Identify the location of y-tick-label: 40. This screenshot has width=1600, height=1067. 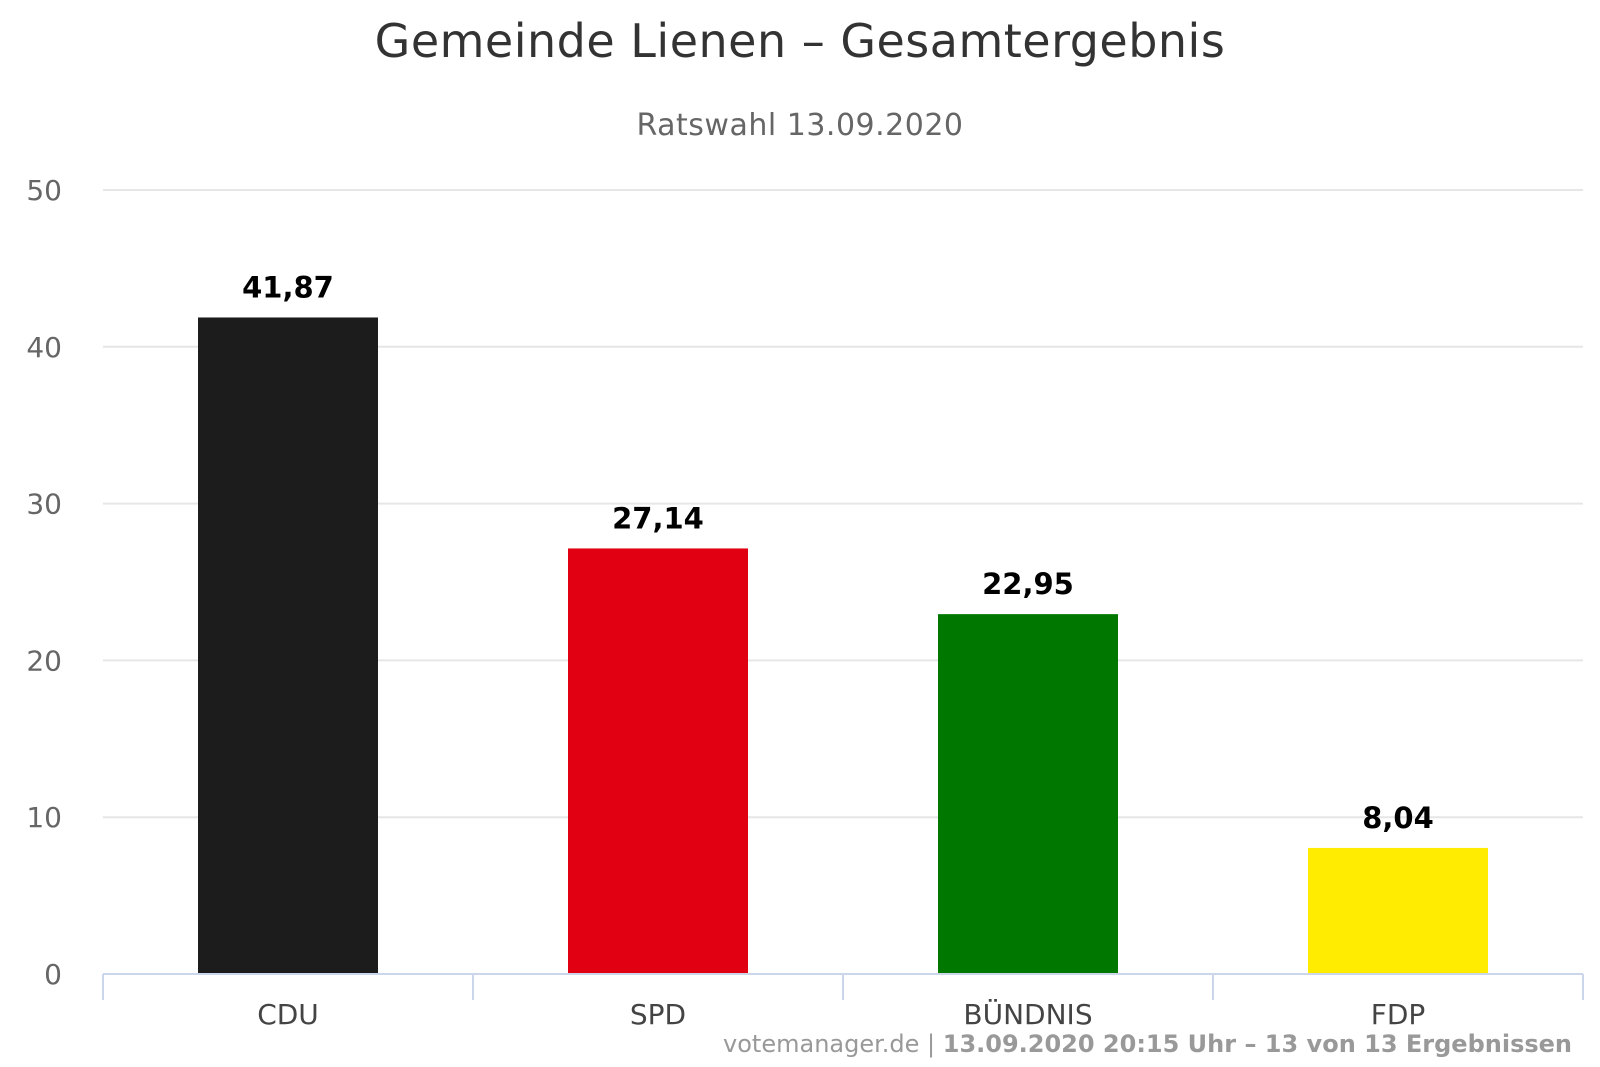
(44, 347).